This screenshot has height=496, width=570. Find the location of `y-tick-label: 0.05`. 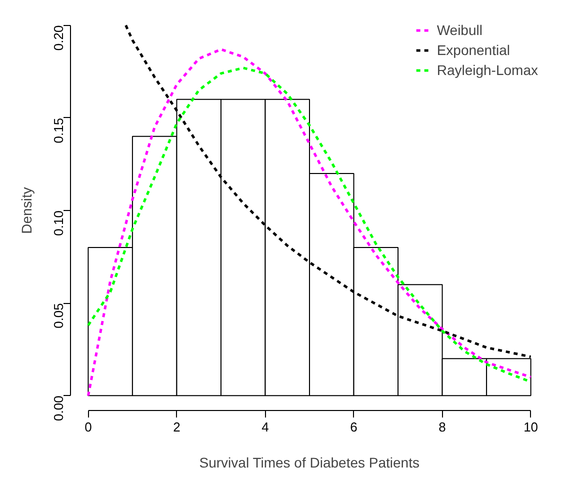

y-tick-label: 0.05 is located at coordinates (58, 315).